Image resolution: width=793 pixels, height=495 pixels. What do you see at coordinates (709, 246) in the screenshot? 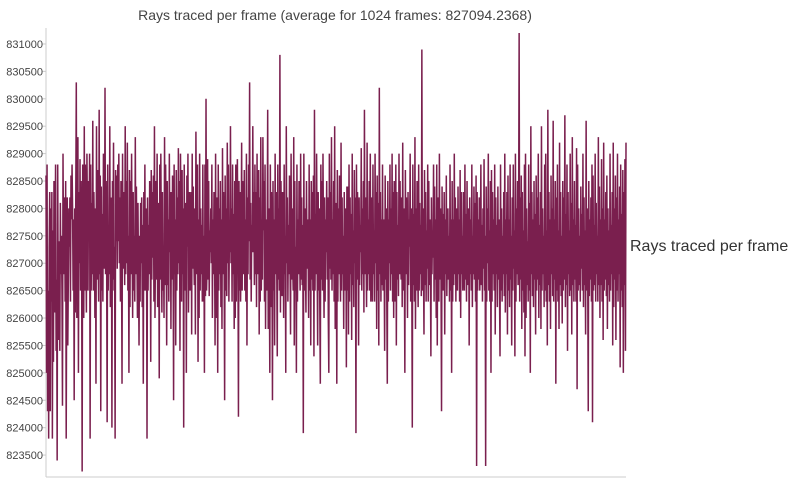
I see `legend-entry: Rays traced per frame` at bounding box center [709, 246].